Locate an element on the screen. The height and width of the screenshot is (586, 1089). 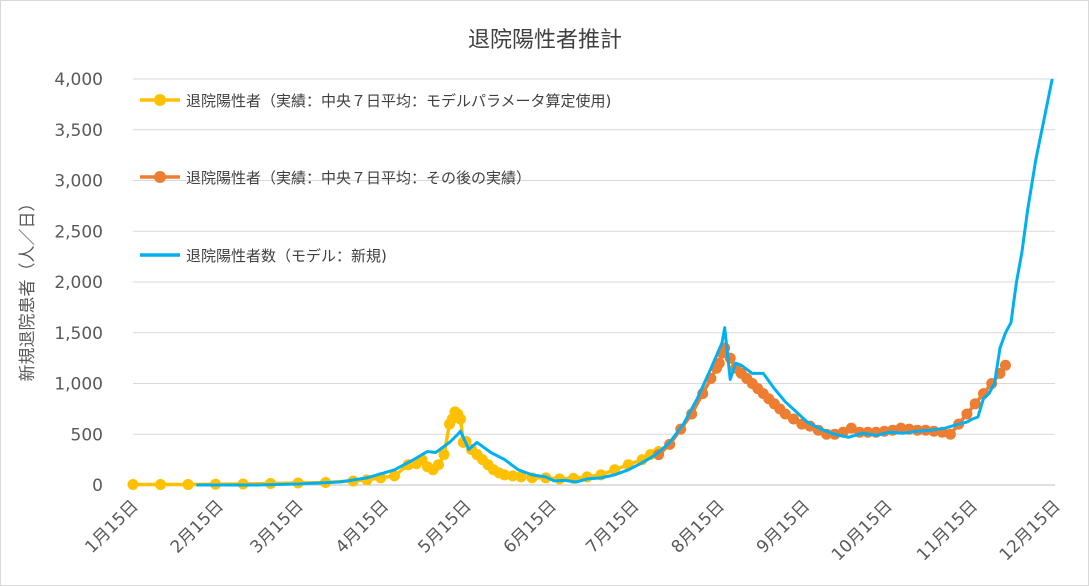
y-tick-label: 2,000 is located at coordinates (78, 283).